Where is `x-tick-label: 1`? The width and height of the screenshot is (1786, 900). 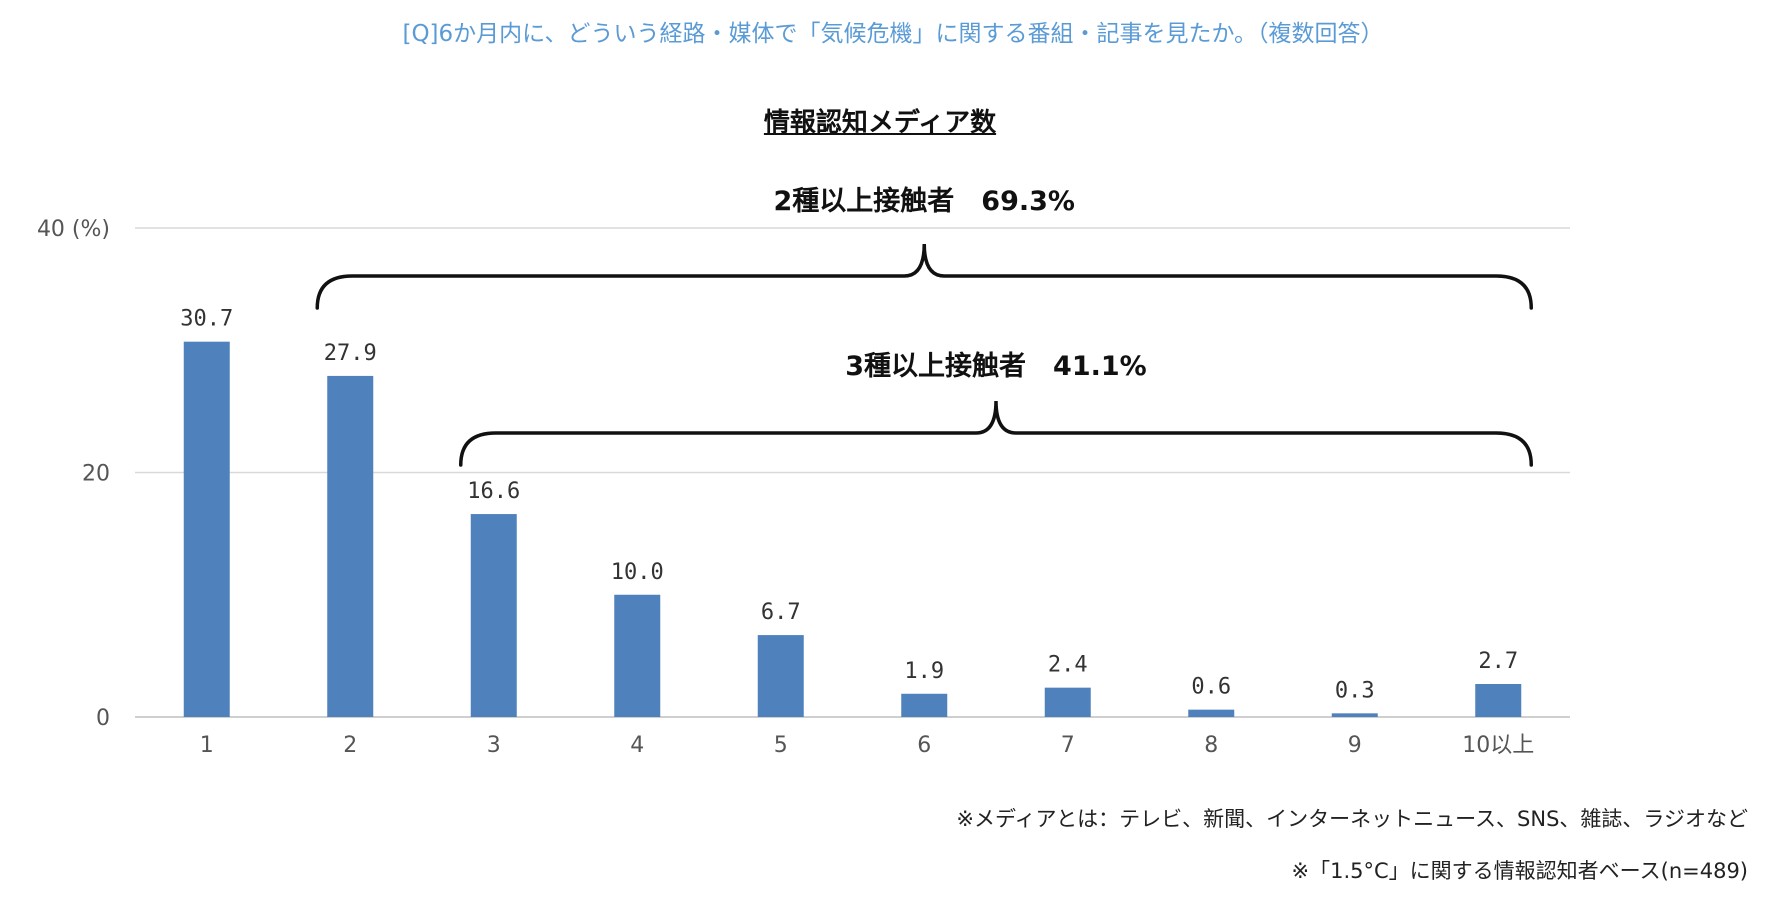
x-tick-label: 1 is located at coordinates (207, 745).